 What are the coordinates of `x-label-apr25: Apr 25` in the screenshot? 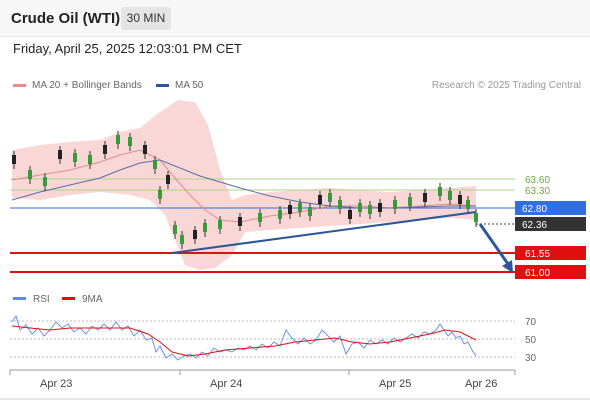 It's located at (395, 384).